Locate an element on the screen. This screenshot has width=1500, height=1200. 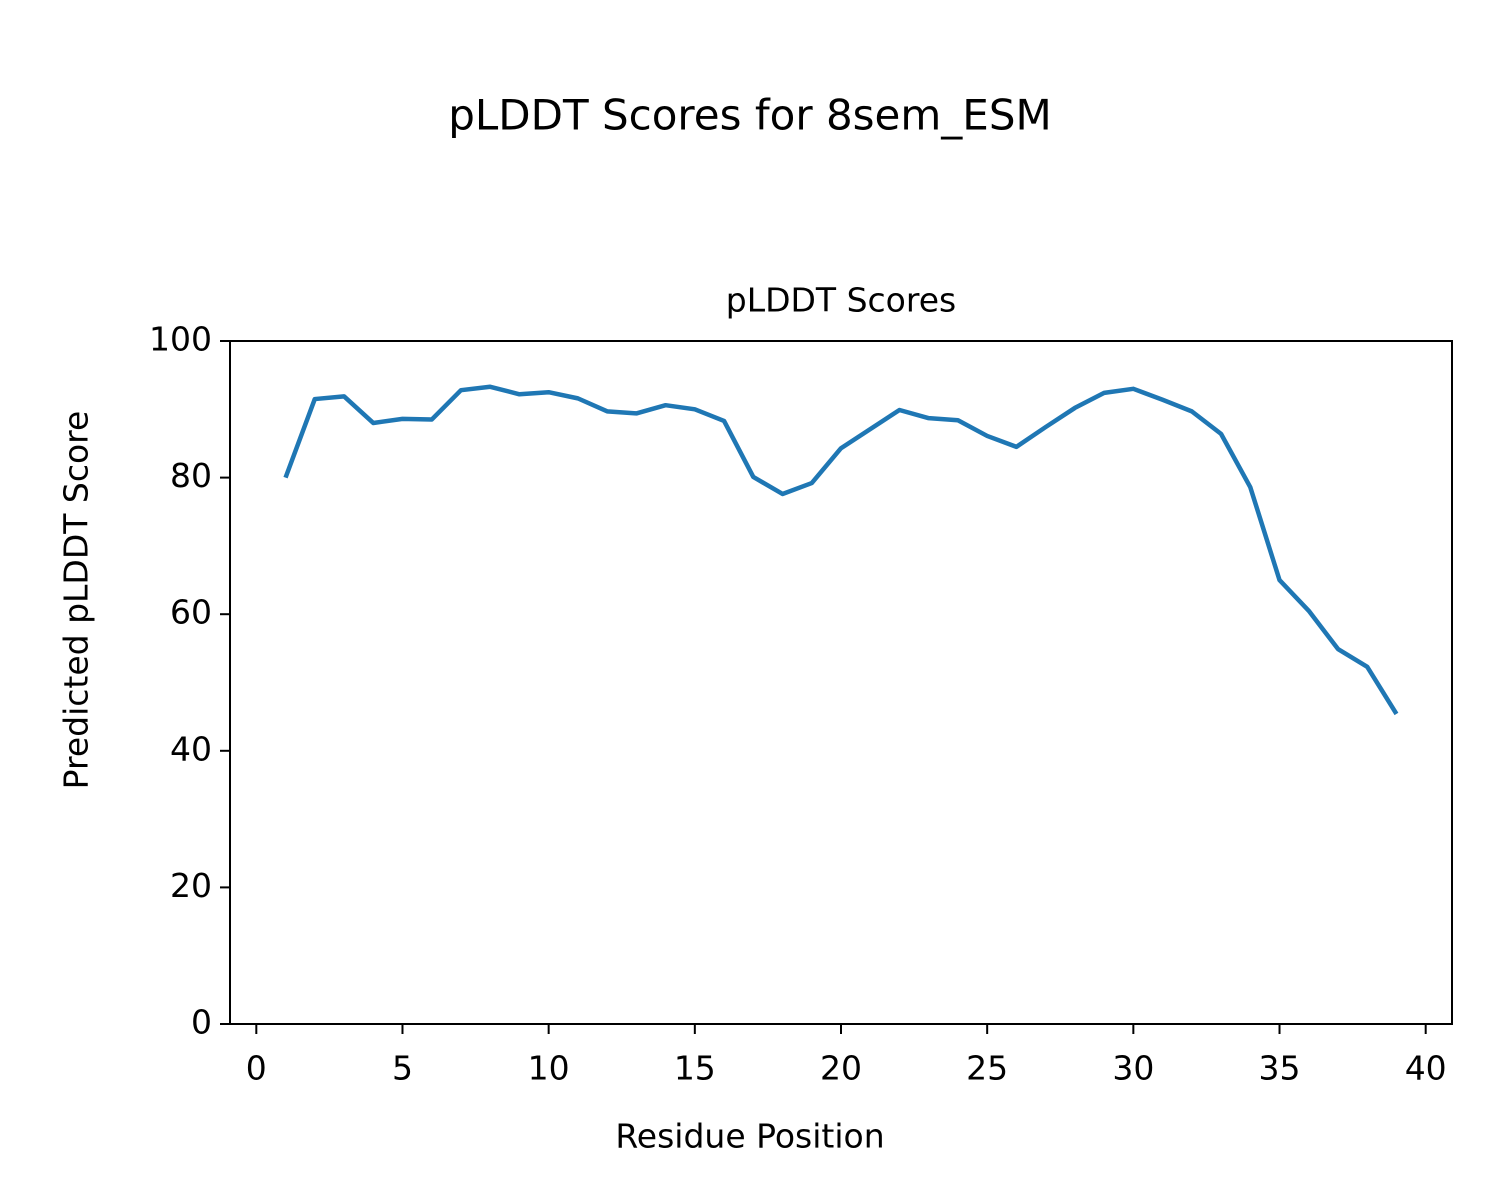
y-tick-label: 80 is located at coordinates (191, 475).